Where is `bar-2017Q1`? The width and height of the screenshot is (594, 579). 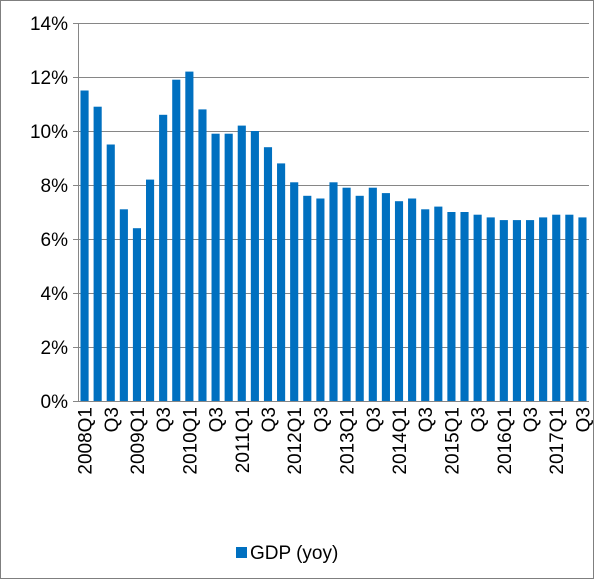
bar-2017Q1 is located at coordinates (556, 307).